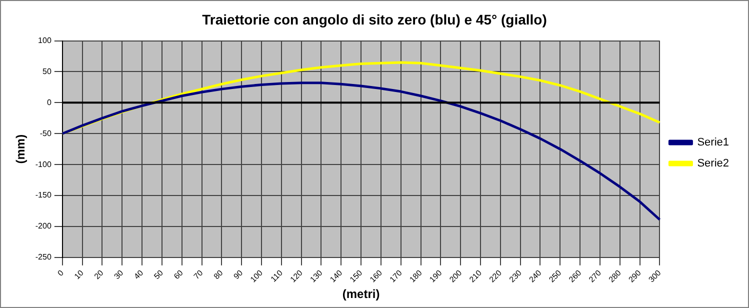  Describe the element at coordinates (61, 273) in the screenshot. I see `x-tick-label: 0` at that location.